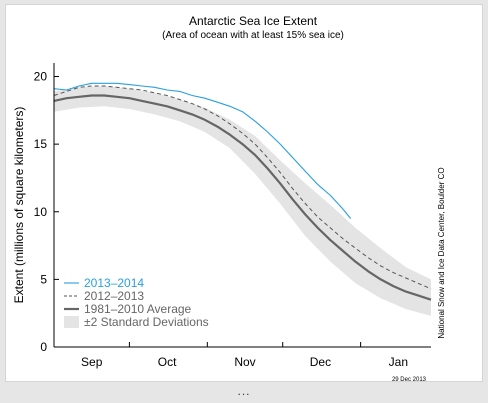 This screenshot has height=403, width=488. What do you see at coordinates (114, 296) in the screenshot?
I see `legend-2012-2013-label: 2012–2013` at bounding box center [114, 296].